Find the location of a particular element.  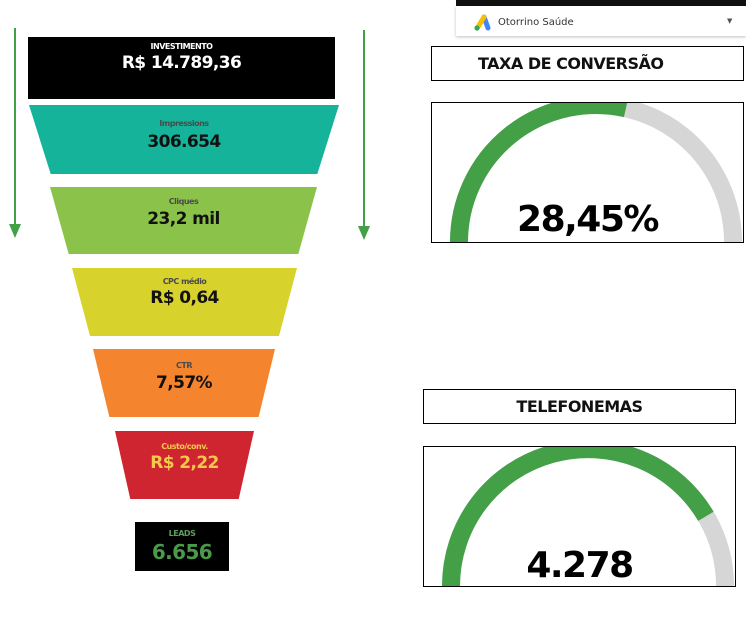

investment-value: R$ 14.789,36 is located at coordinates (181, 63).